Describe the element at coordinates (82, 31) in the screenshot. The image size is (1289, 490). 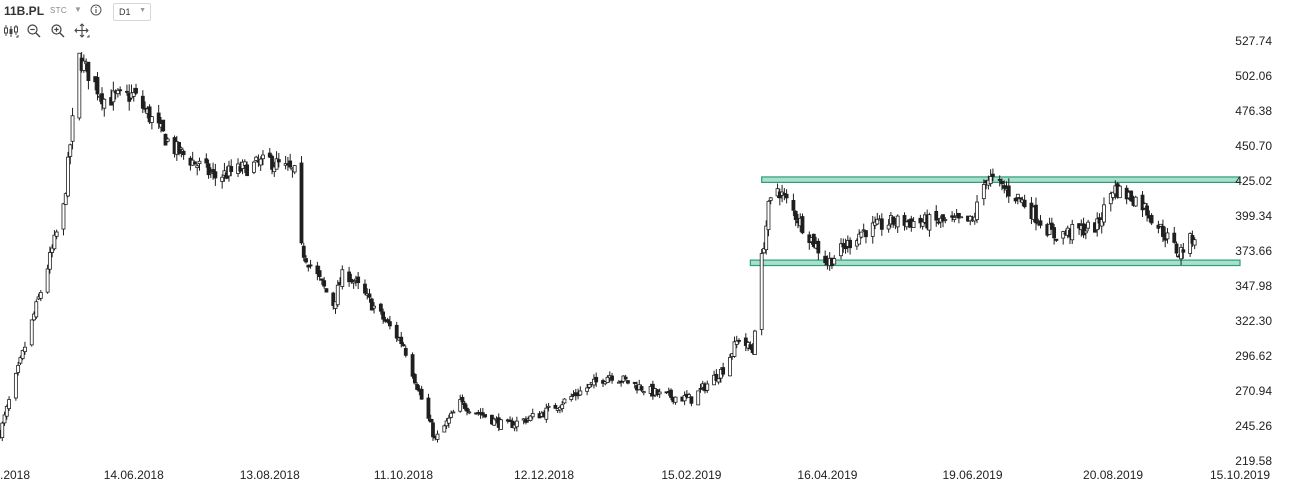
I see `crosshair-move-icon` at that location.